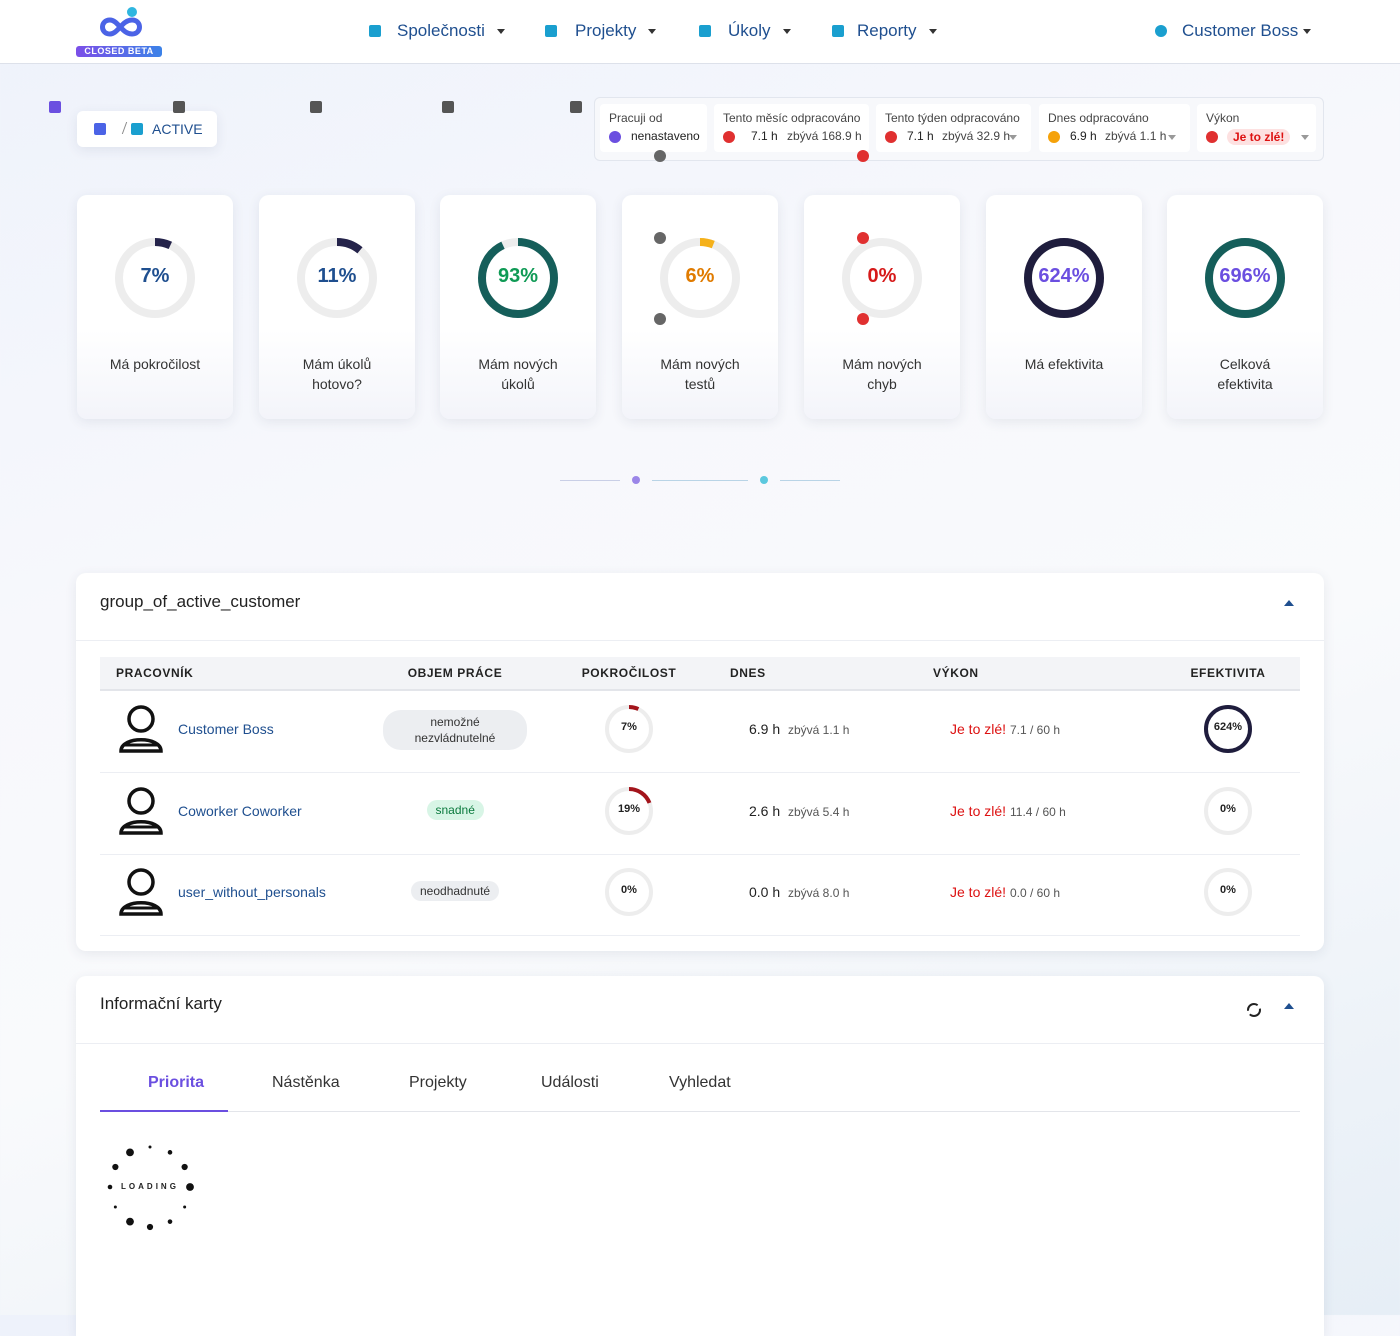  I want to click on home-icon-shape, so click(100, 129).